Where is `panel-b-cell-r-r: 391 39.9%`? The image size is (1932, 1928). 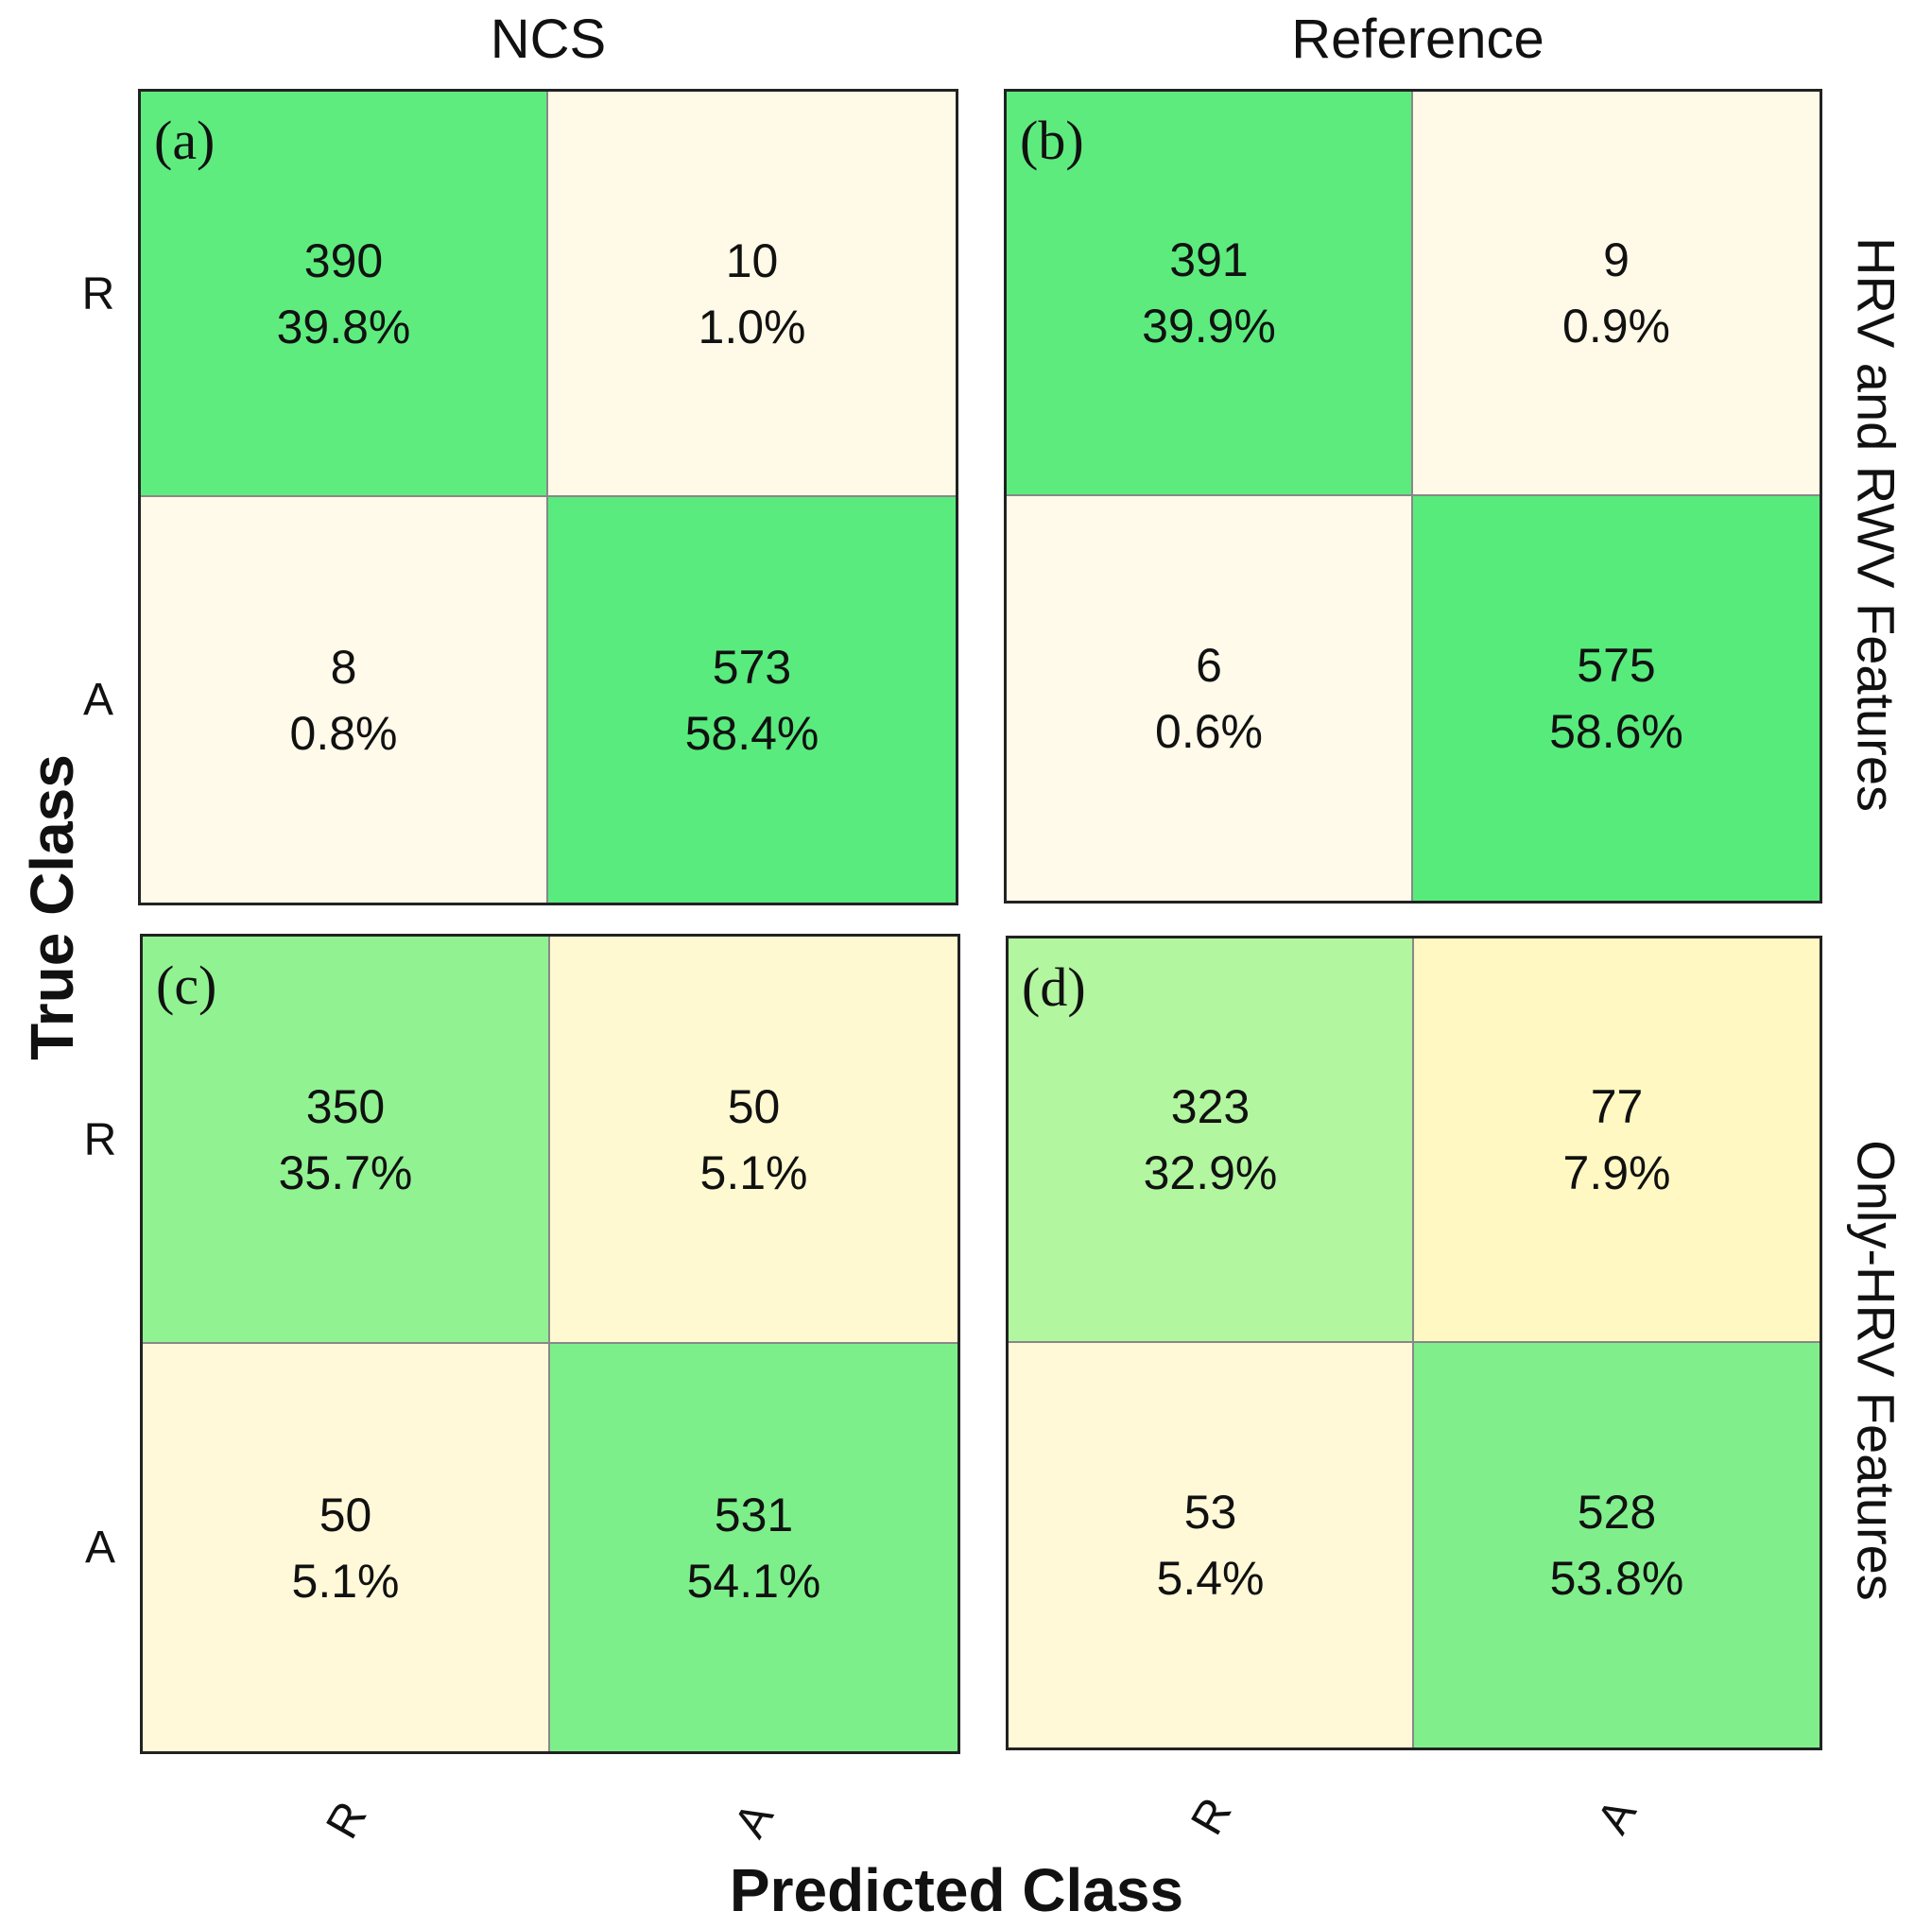
panel-b-cell-r-r: 391 39.9% is located at coordinates (1210, 294).